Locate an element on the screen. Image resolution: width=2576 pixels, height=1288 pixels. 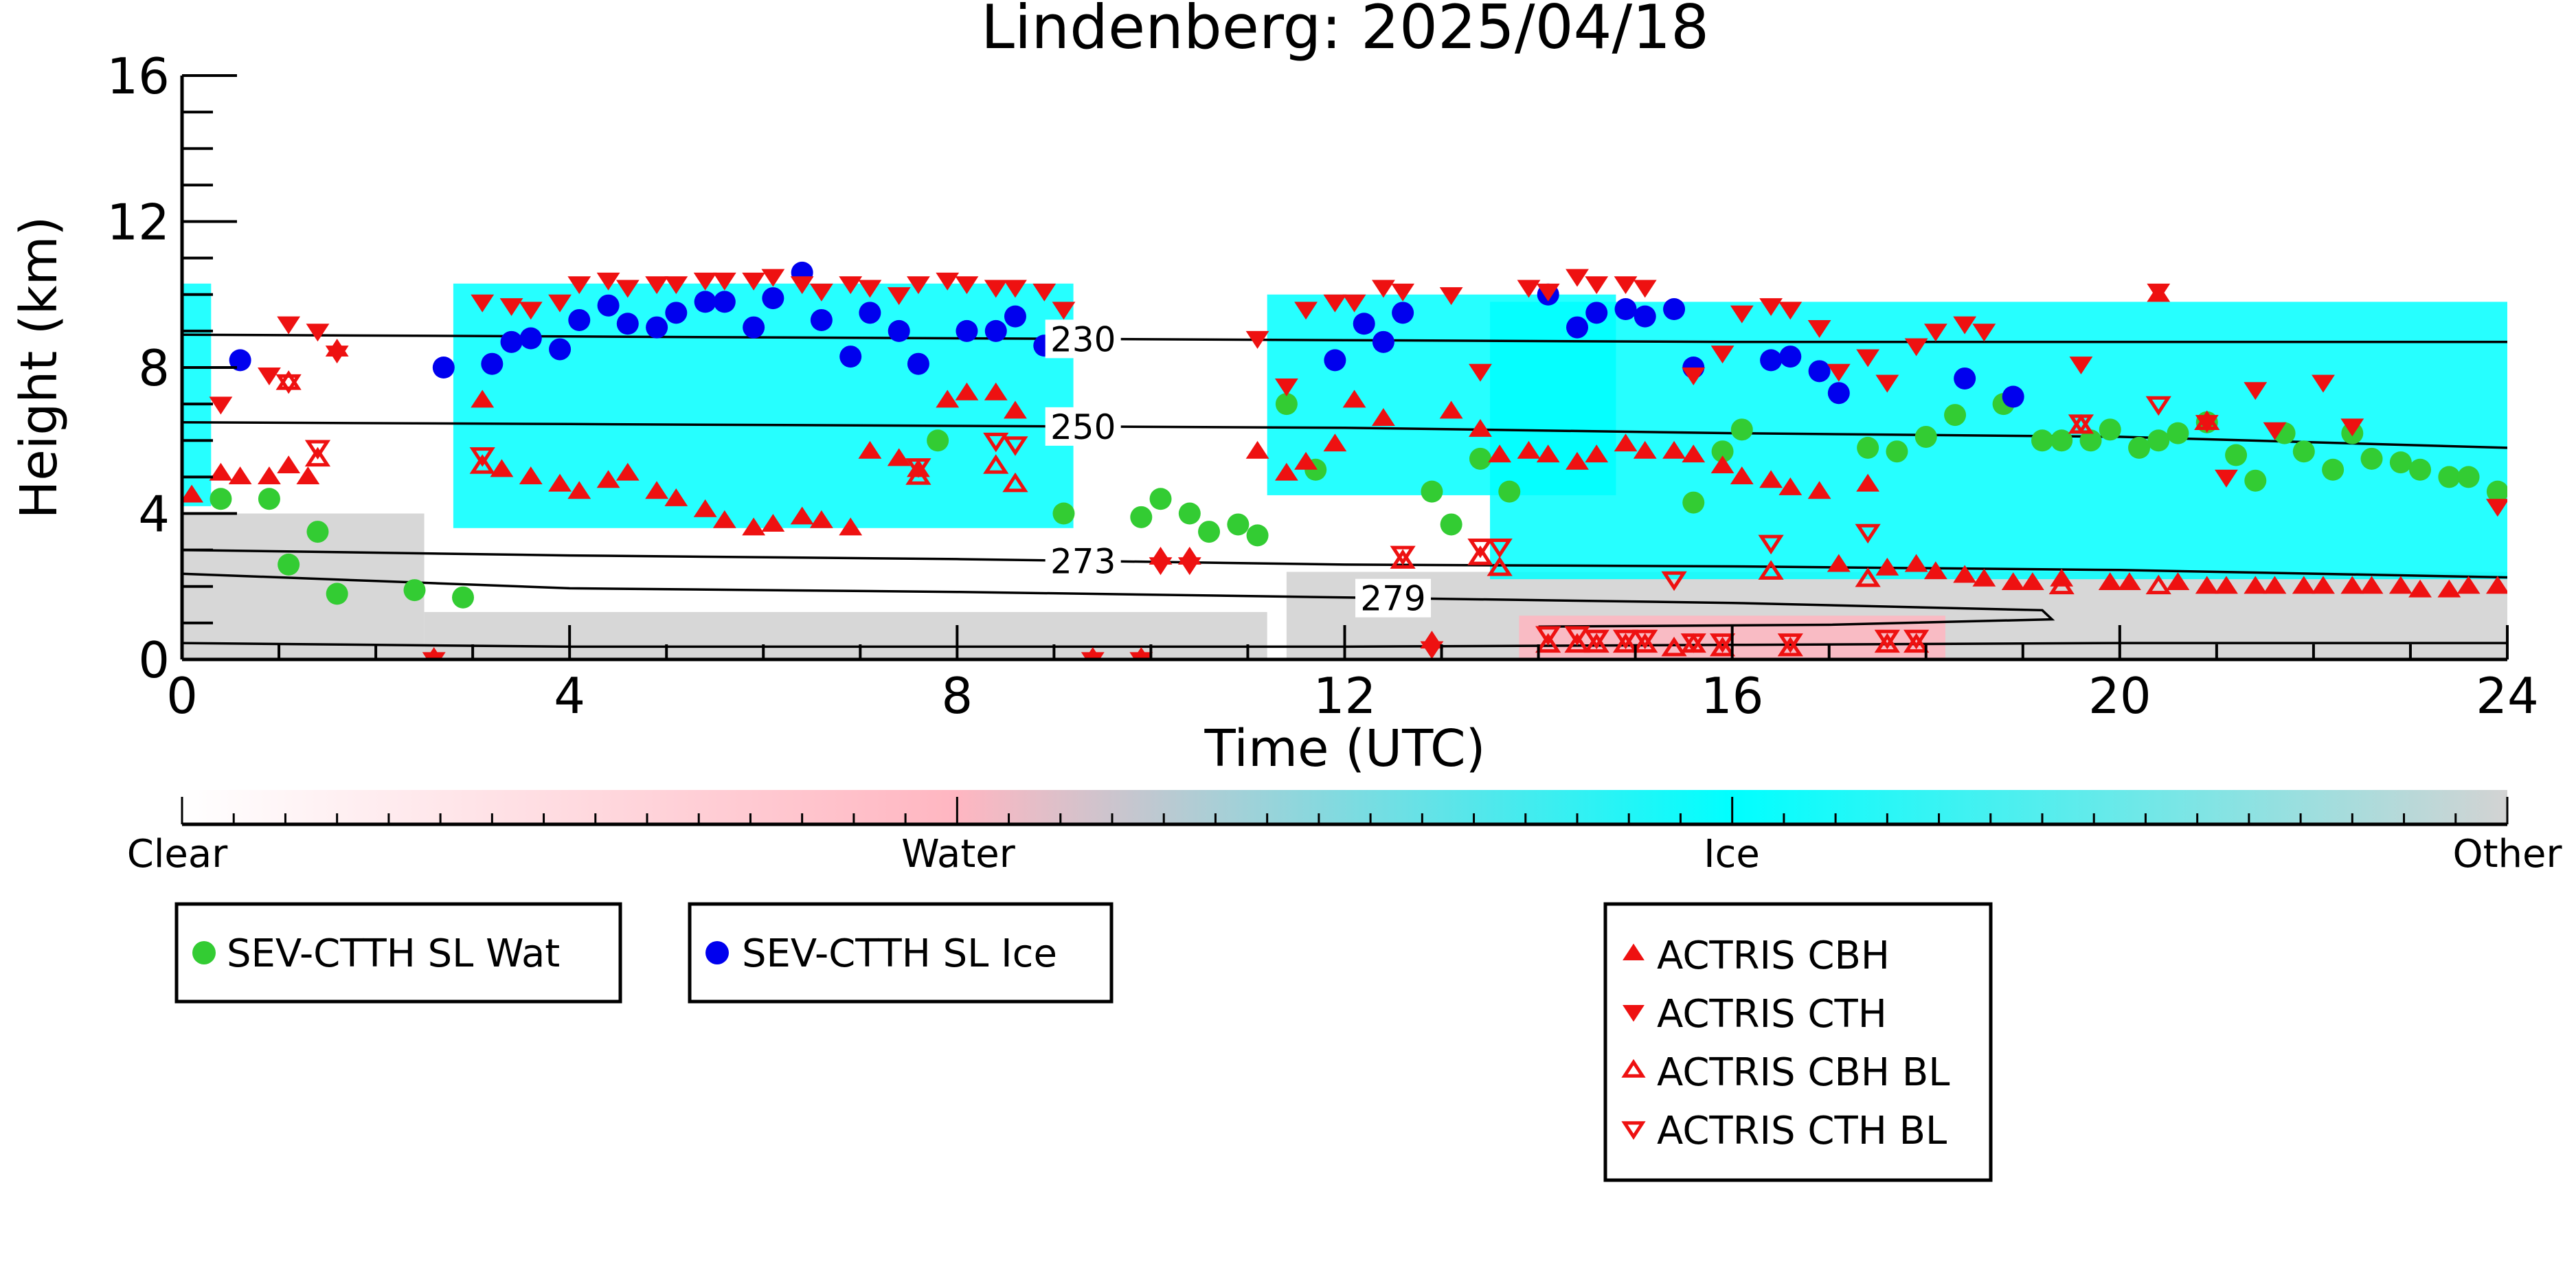
x-axis-label: Time (UTC) is located at coordinates (1344, 748).